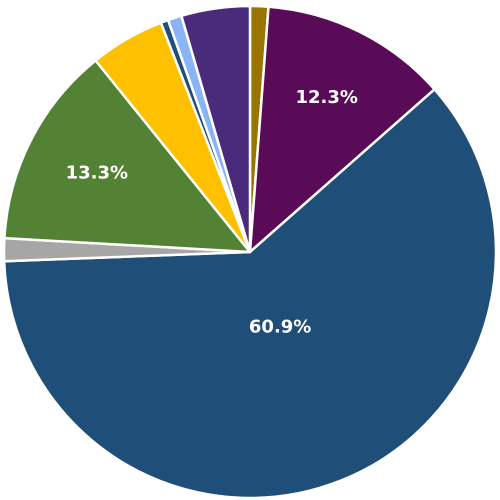 The height and width of the screenshot is (500, 500). I want to click on pie-slice-label-2: 12.3%, so click(327, 97).